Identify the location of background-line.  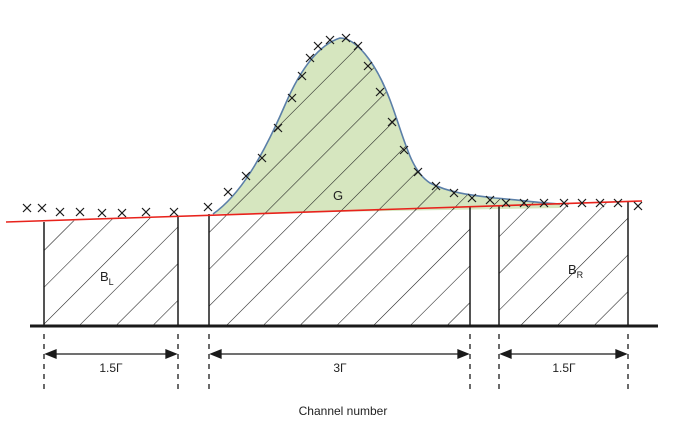
(324, 211).